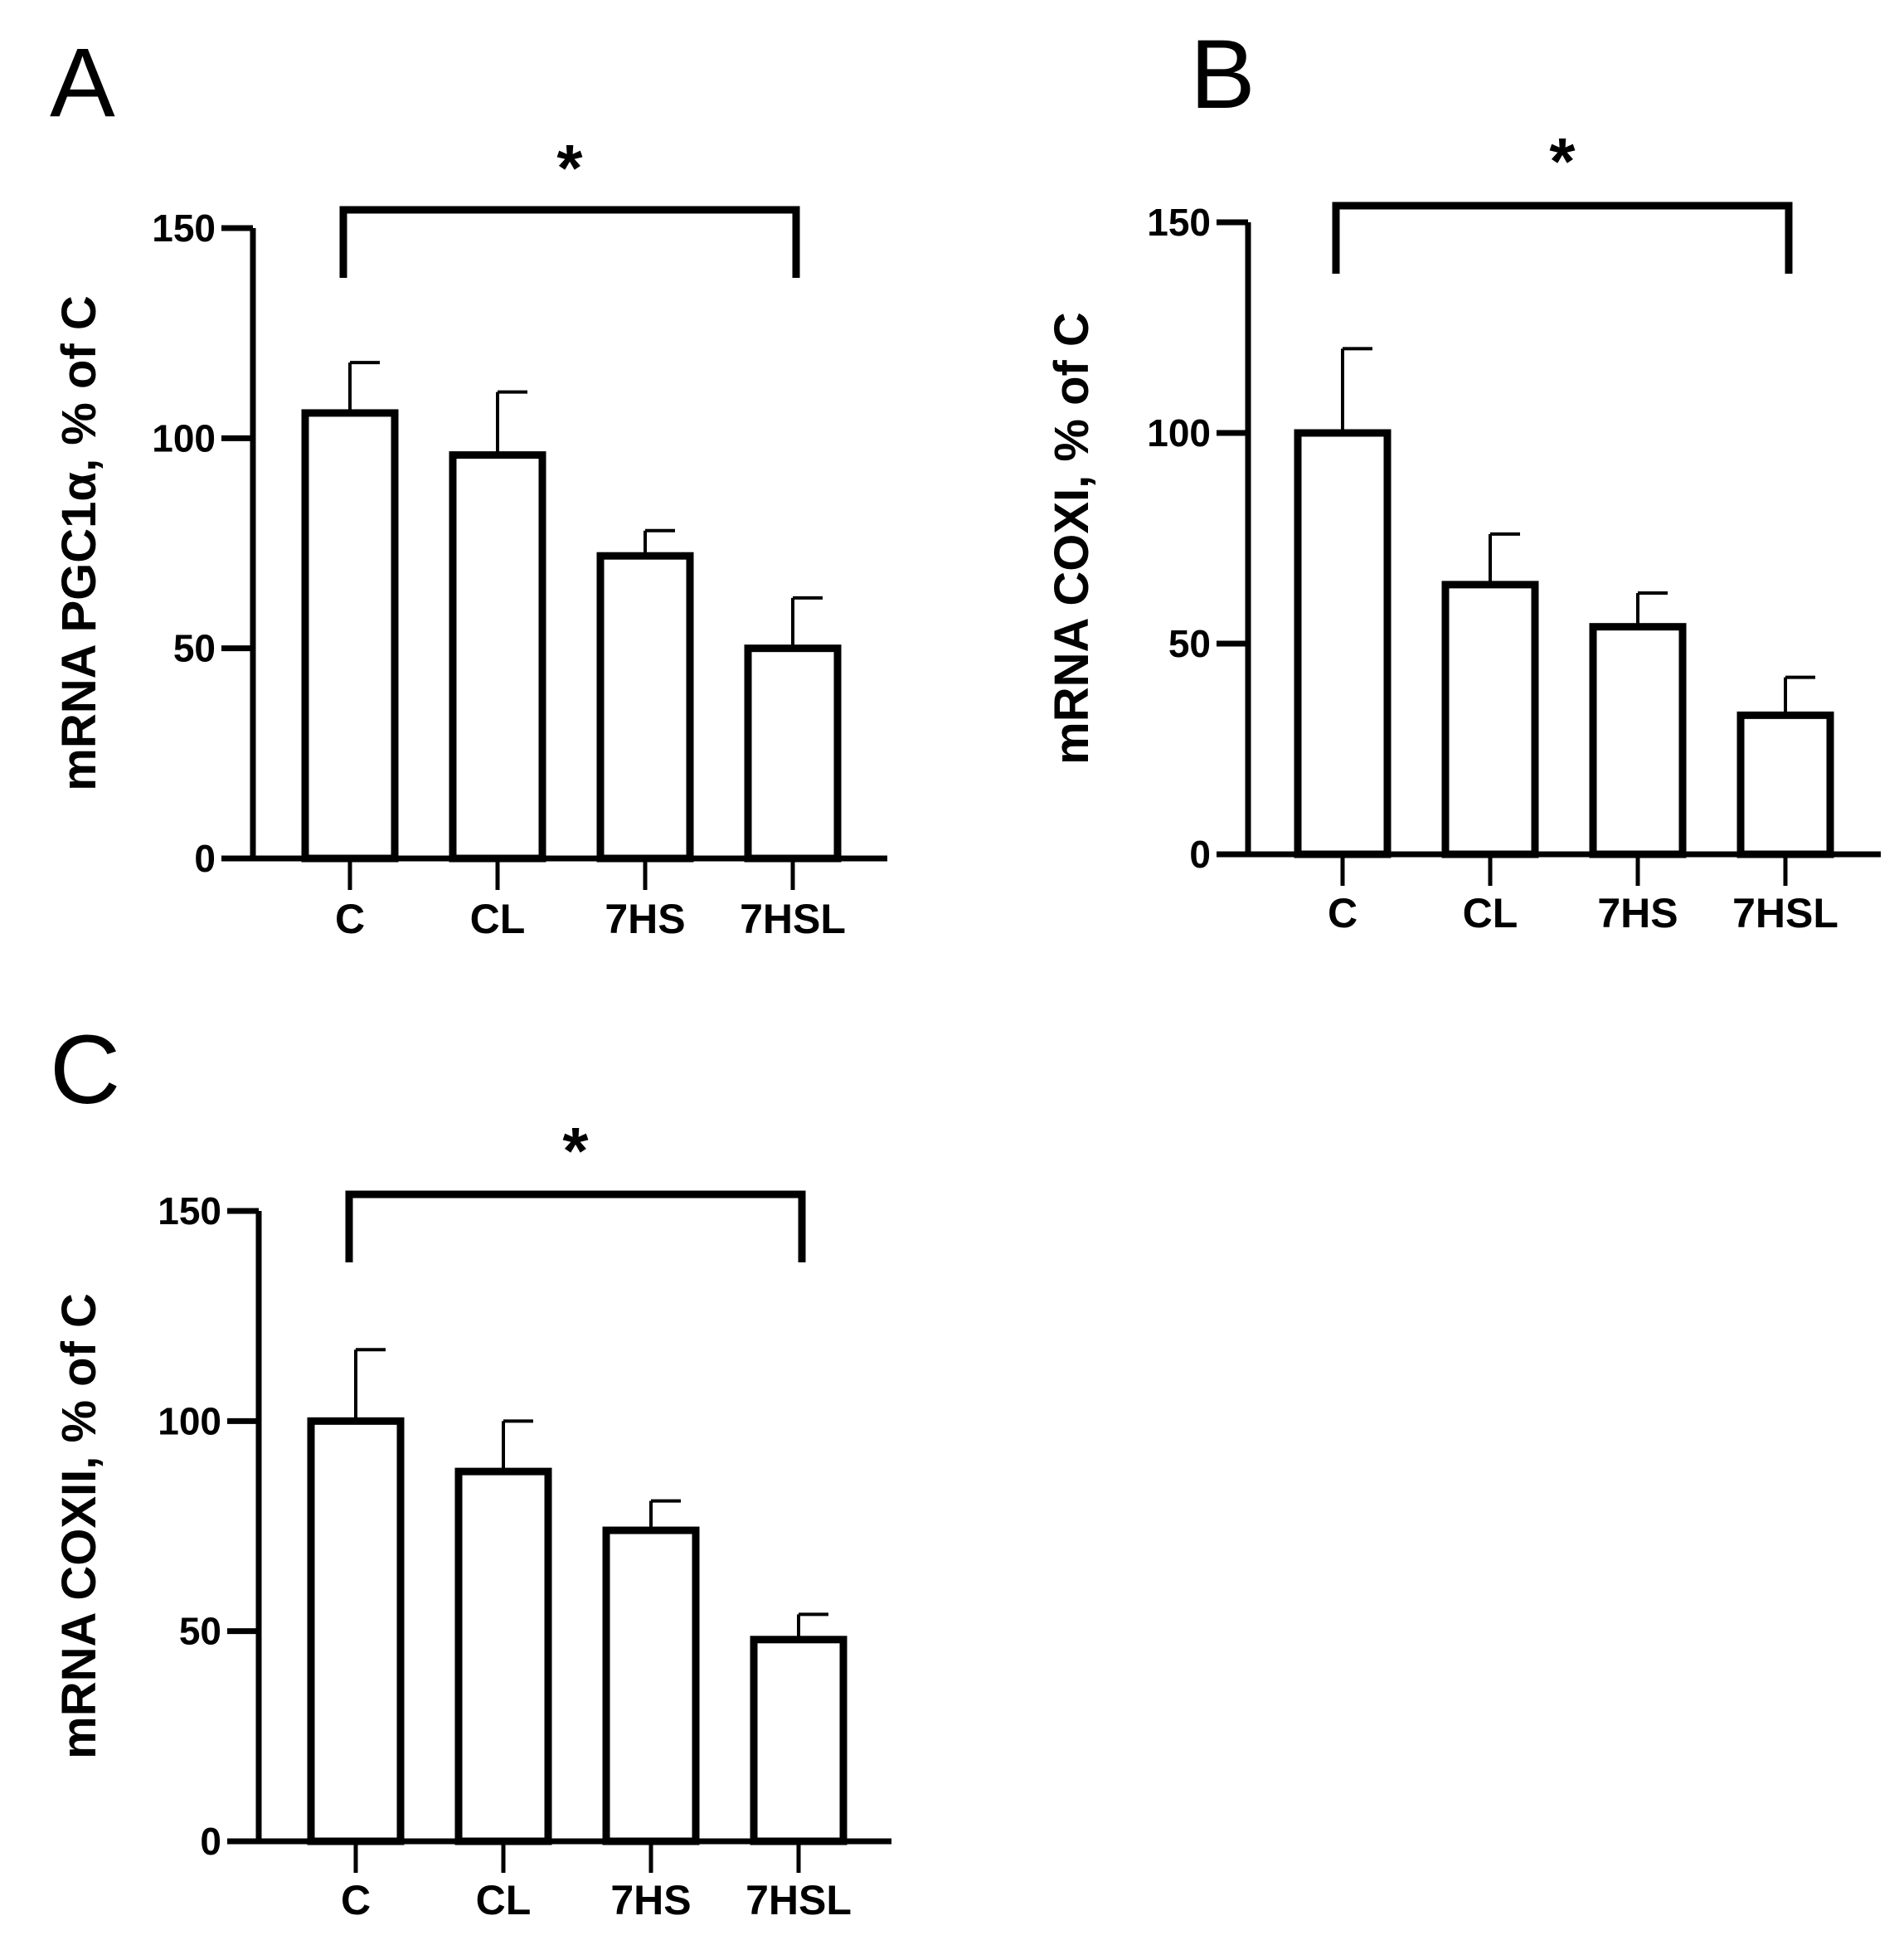  What do you see at coordinates (1223, 74) in the screenshot?
I see `panel-letter: B` at bounding box center [1223, 74].